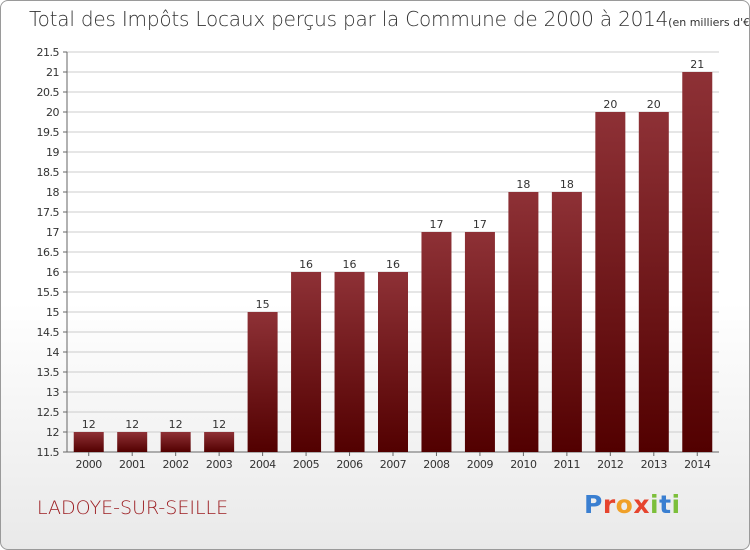 This screenshot has width=750, height=550. What do you see at coordinates (567, 464) in the screenshot?
I see `x-tick-label: 2011` at bounding box center [567, 464].